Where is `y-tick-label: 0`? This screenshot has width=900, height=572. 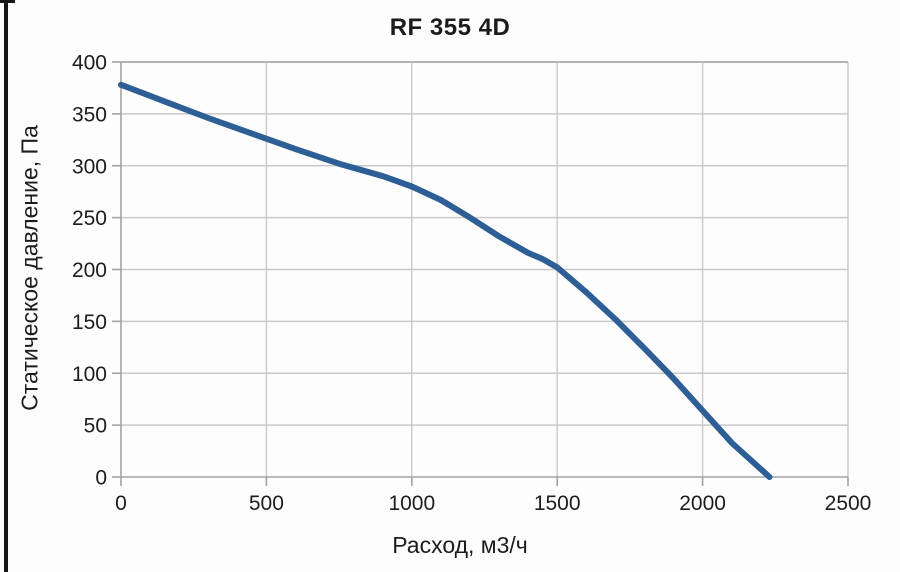
y-tick-label: 0 is located at coordinates (101, 478).